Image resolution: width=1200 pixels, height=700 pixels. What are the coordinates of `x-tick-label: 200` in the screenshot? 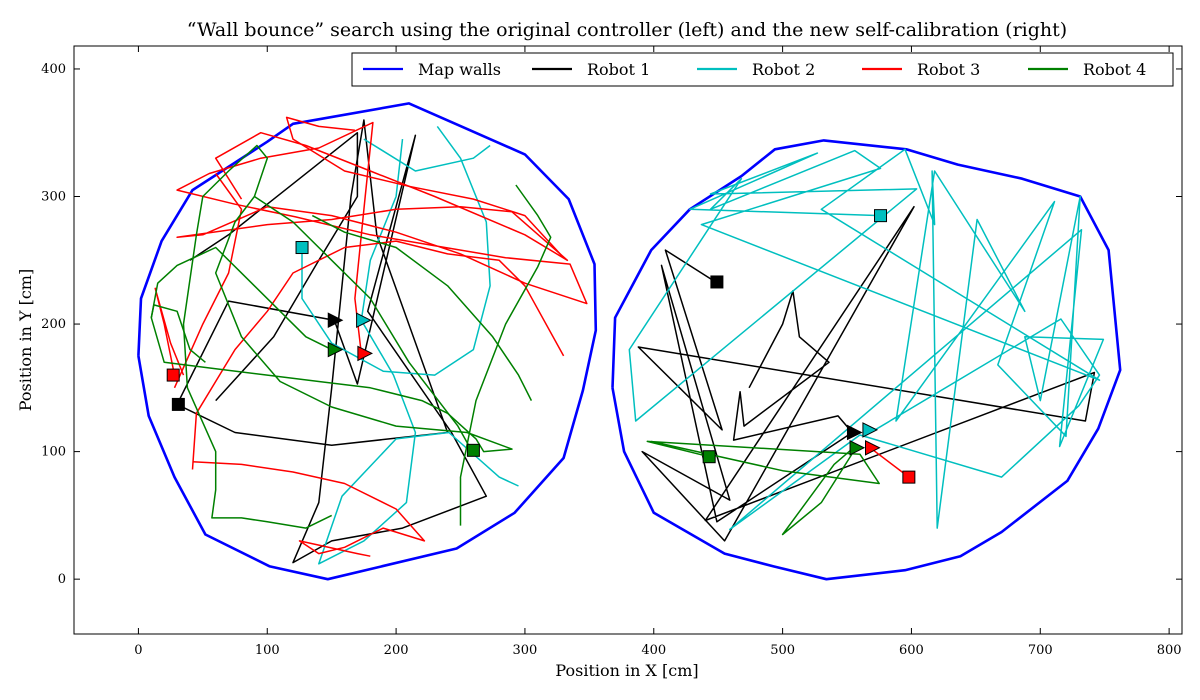 It's located at (396, 650).